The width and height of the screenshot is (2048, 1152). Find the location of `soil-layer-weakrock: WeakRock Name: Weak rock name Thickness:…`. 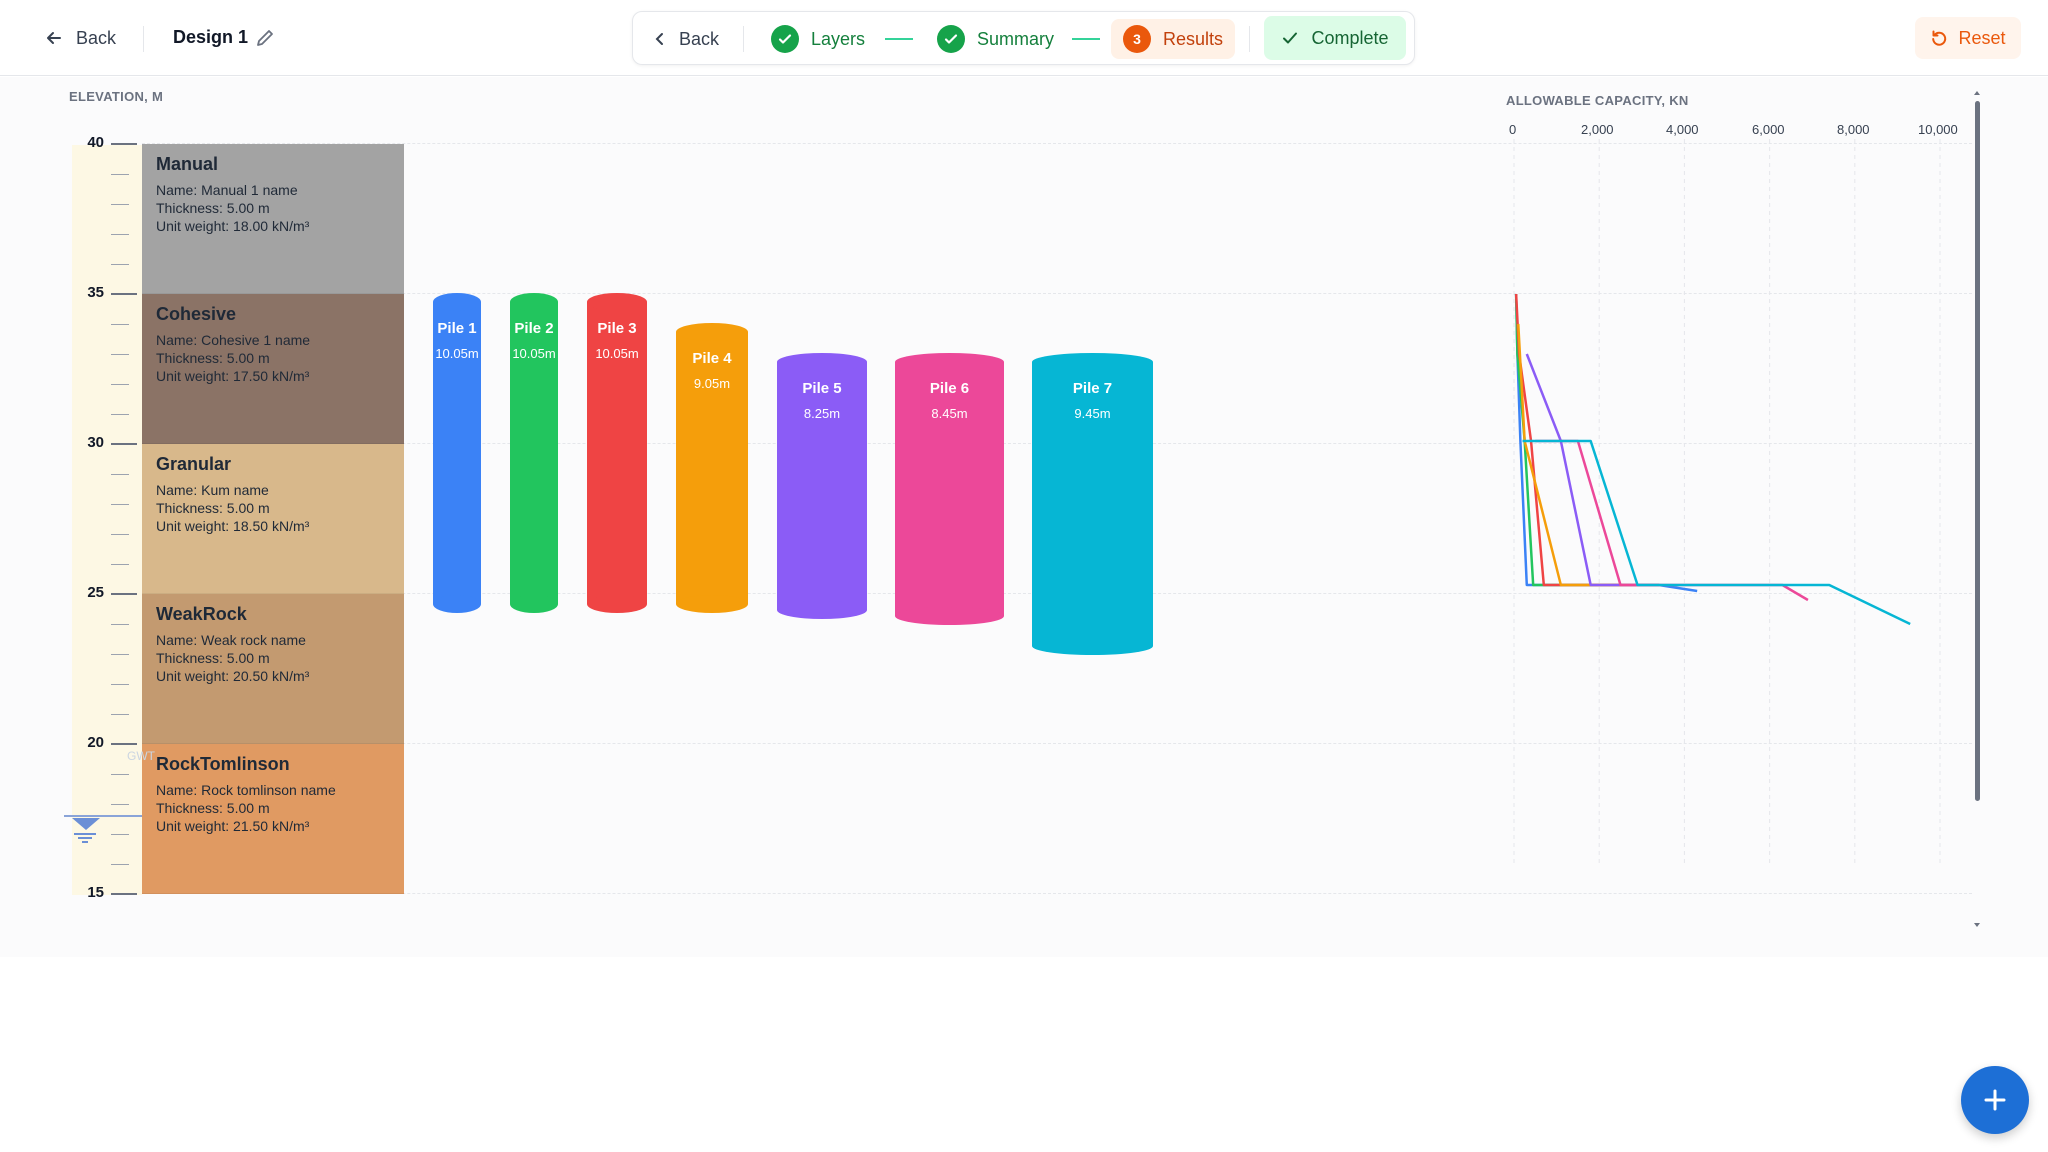

soil-layer-weakrock: WeakRock Name: Weak rock name Thickness:… is located at coordinates (273, 669).